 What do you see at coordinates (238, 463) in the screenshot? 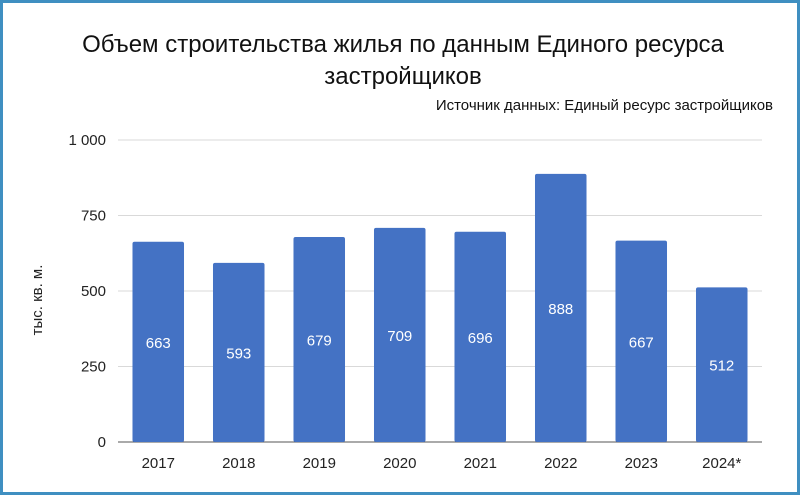
I see `x-tick-label: 2018` at bounding box center [238, 463].